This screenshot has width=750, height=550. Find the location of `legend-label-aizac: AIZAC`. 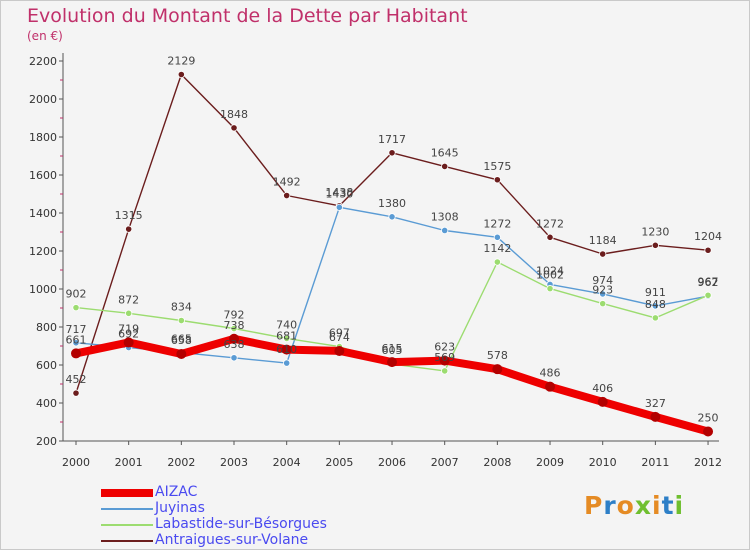

legend-label-aizac: AIZAC is located at coordinates (176, 492).